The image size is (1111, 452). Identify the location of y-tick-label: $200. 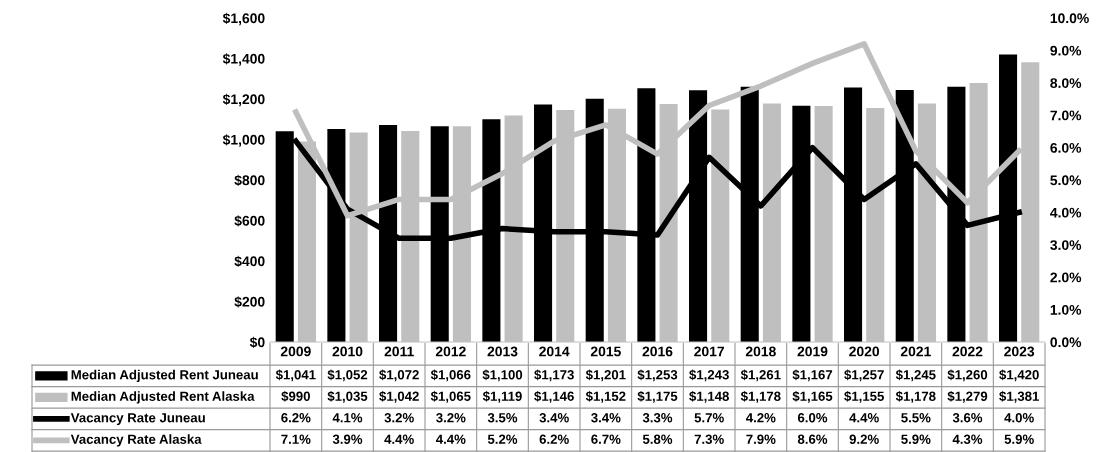
(249, 302).